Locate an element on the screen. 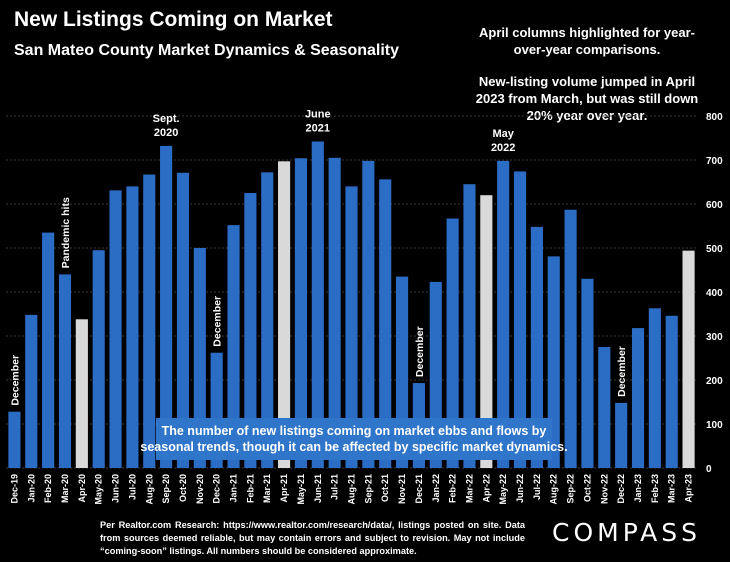 The width and height of the screenshot is (730, 562). x-tick-label: Dec-21 is located at coordinates (419, 489).